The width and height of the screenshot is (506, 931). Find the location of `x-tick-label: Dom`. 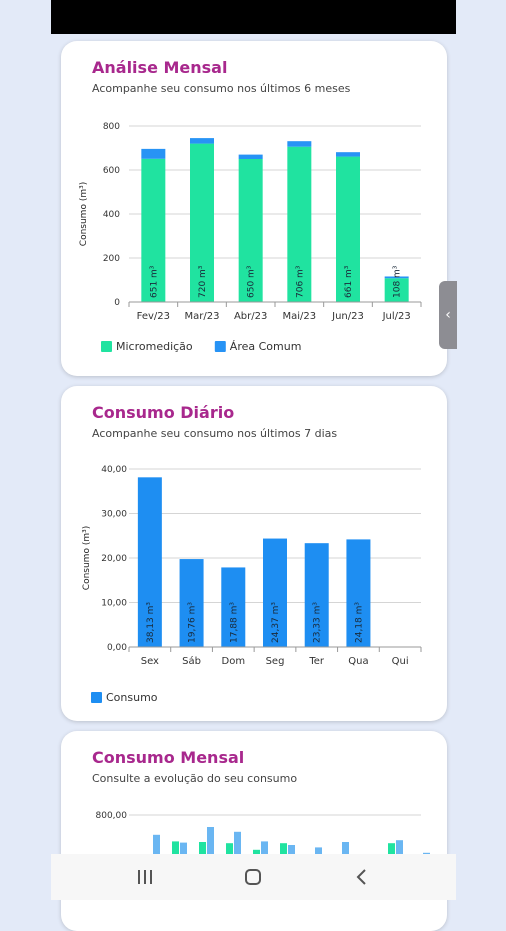

x-tick-label: Dom is located at coordinates (234, 661).